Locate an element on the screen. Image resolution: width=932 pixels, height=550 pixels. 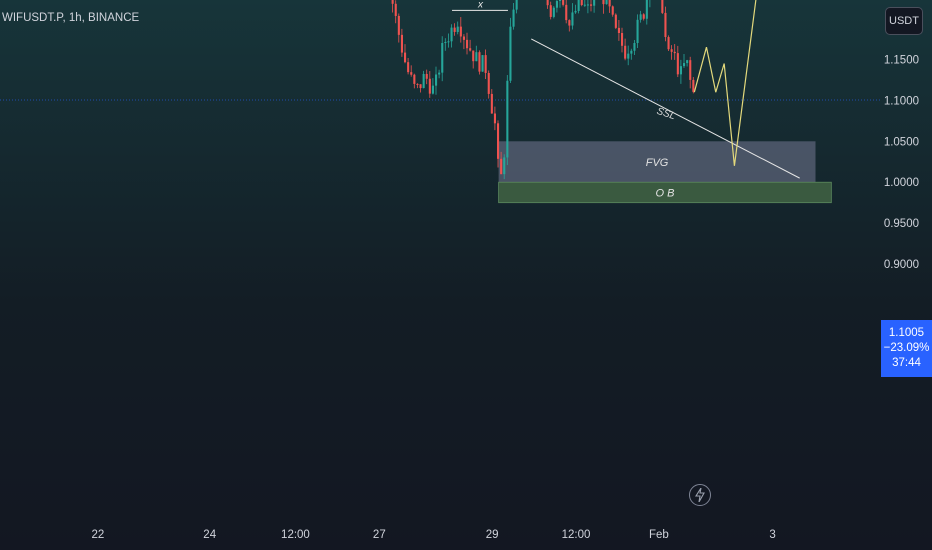
candles is located at coordinates (543, 90).